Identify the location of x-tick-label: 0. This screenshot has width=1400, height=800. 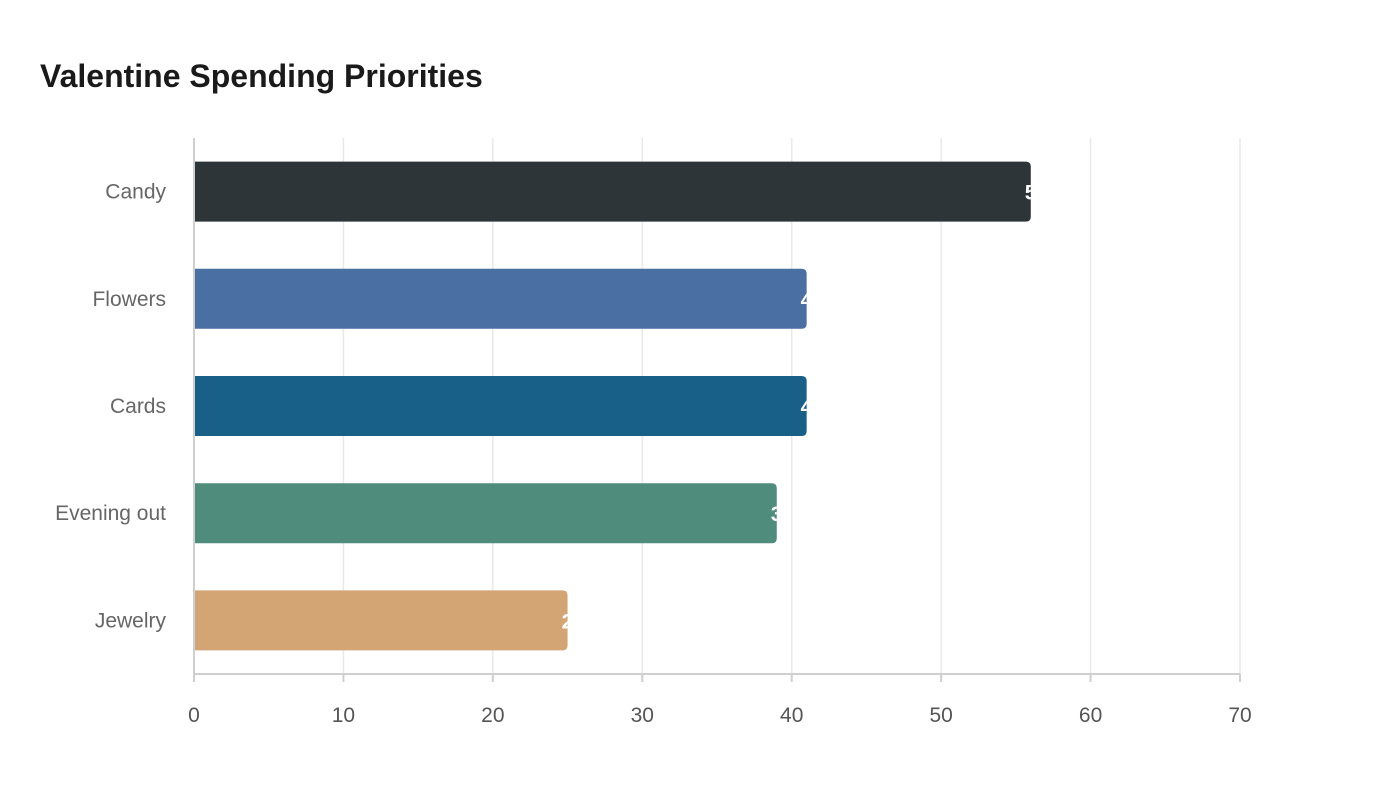
(194, 715).